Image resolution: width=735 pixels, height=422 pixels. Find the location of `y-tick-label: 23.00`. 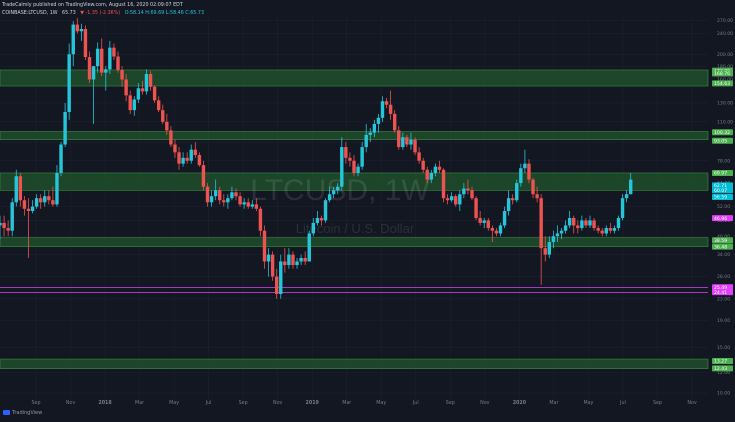

y-tick-label: 23.00 is located at coordinates (723, 299).